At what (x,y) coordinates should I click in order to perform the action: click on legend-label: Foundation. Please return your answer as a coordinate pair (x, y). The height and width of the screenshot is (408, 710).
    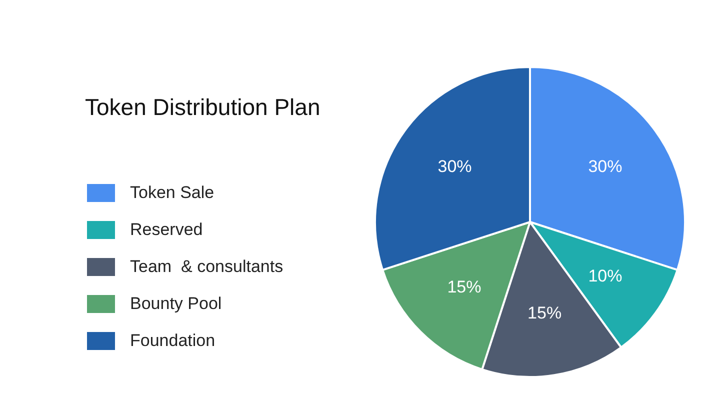
    Looking at the image, I should click on (173, 340).